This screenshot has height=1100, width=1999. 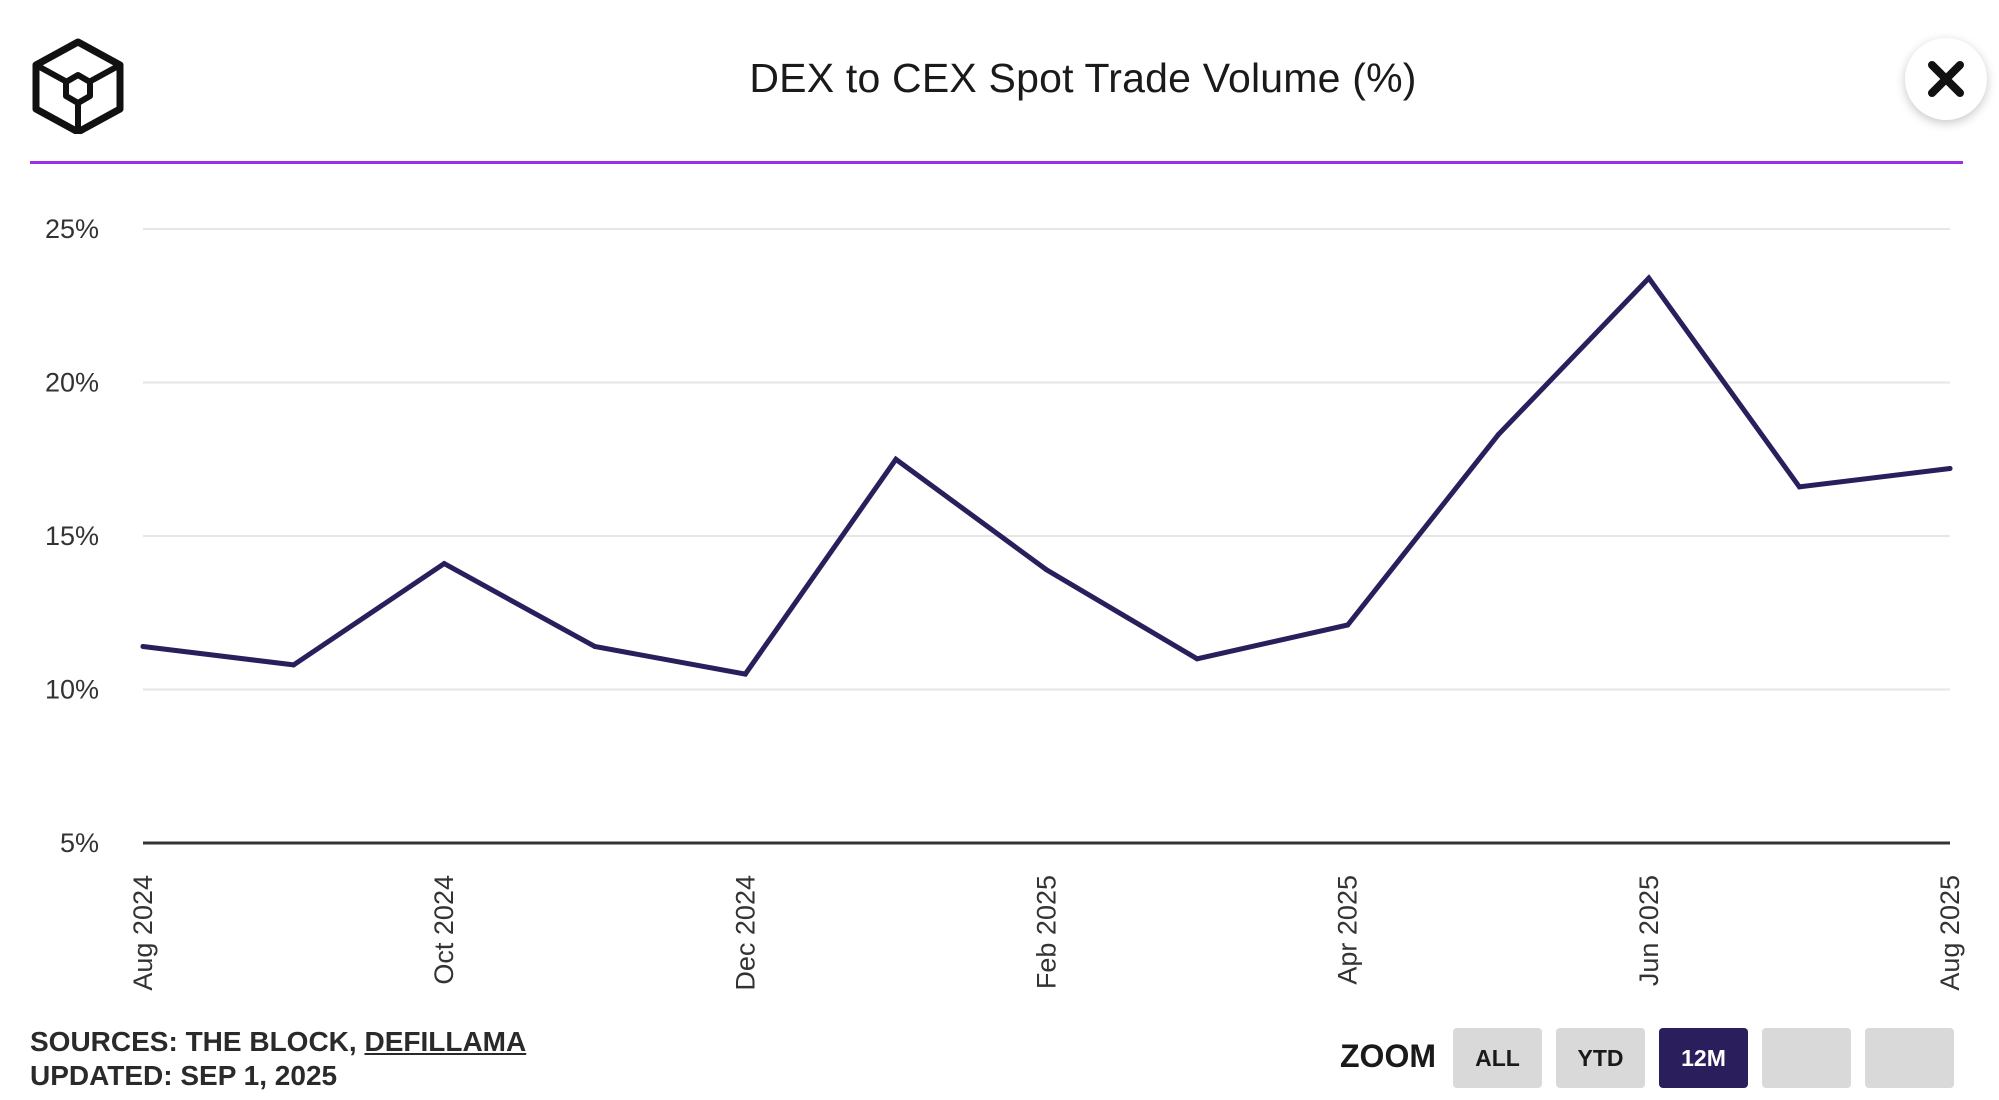 I want to click on close-icon, so click(x=1946, y=79).